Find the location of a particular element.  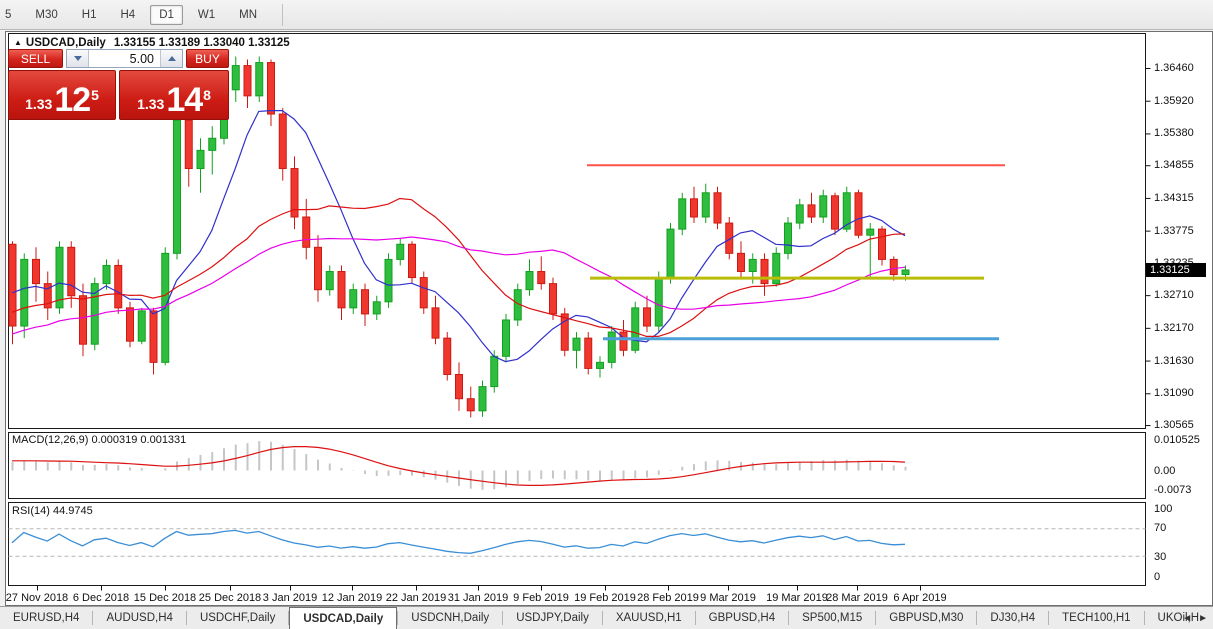

chart-tab-gbpusd-m30: GBPUSD,M30 is located at coordinates (926, 618).